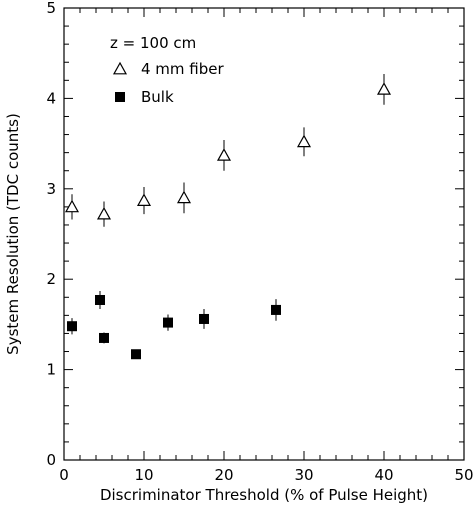 The height and width of the screenshot is (508, 474). Describe the element at coordinates (157, 97) in the screenshot. I see `legend-label-bulk: Bulk` at that location.